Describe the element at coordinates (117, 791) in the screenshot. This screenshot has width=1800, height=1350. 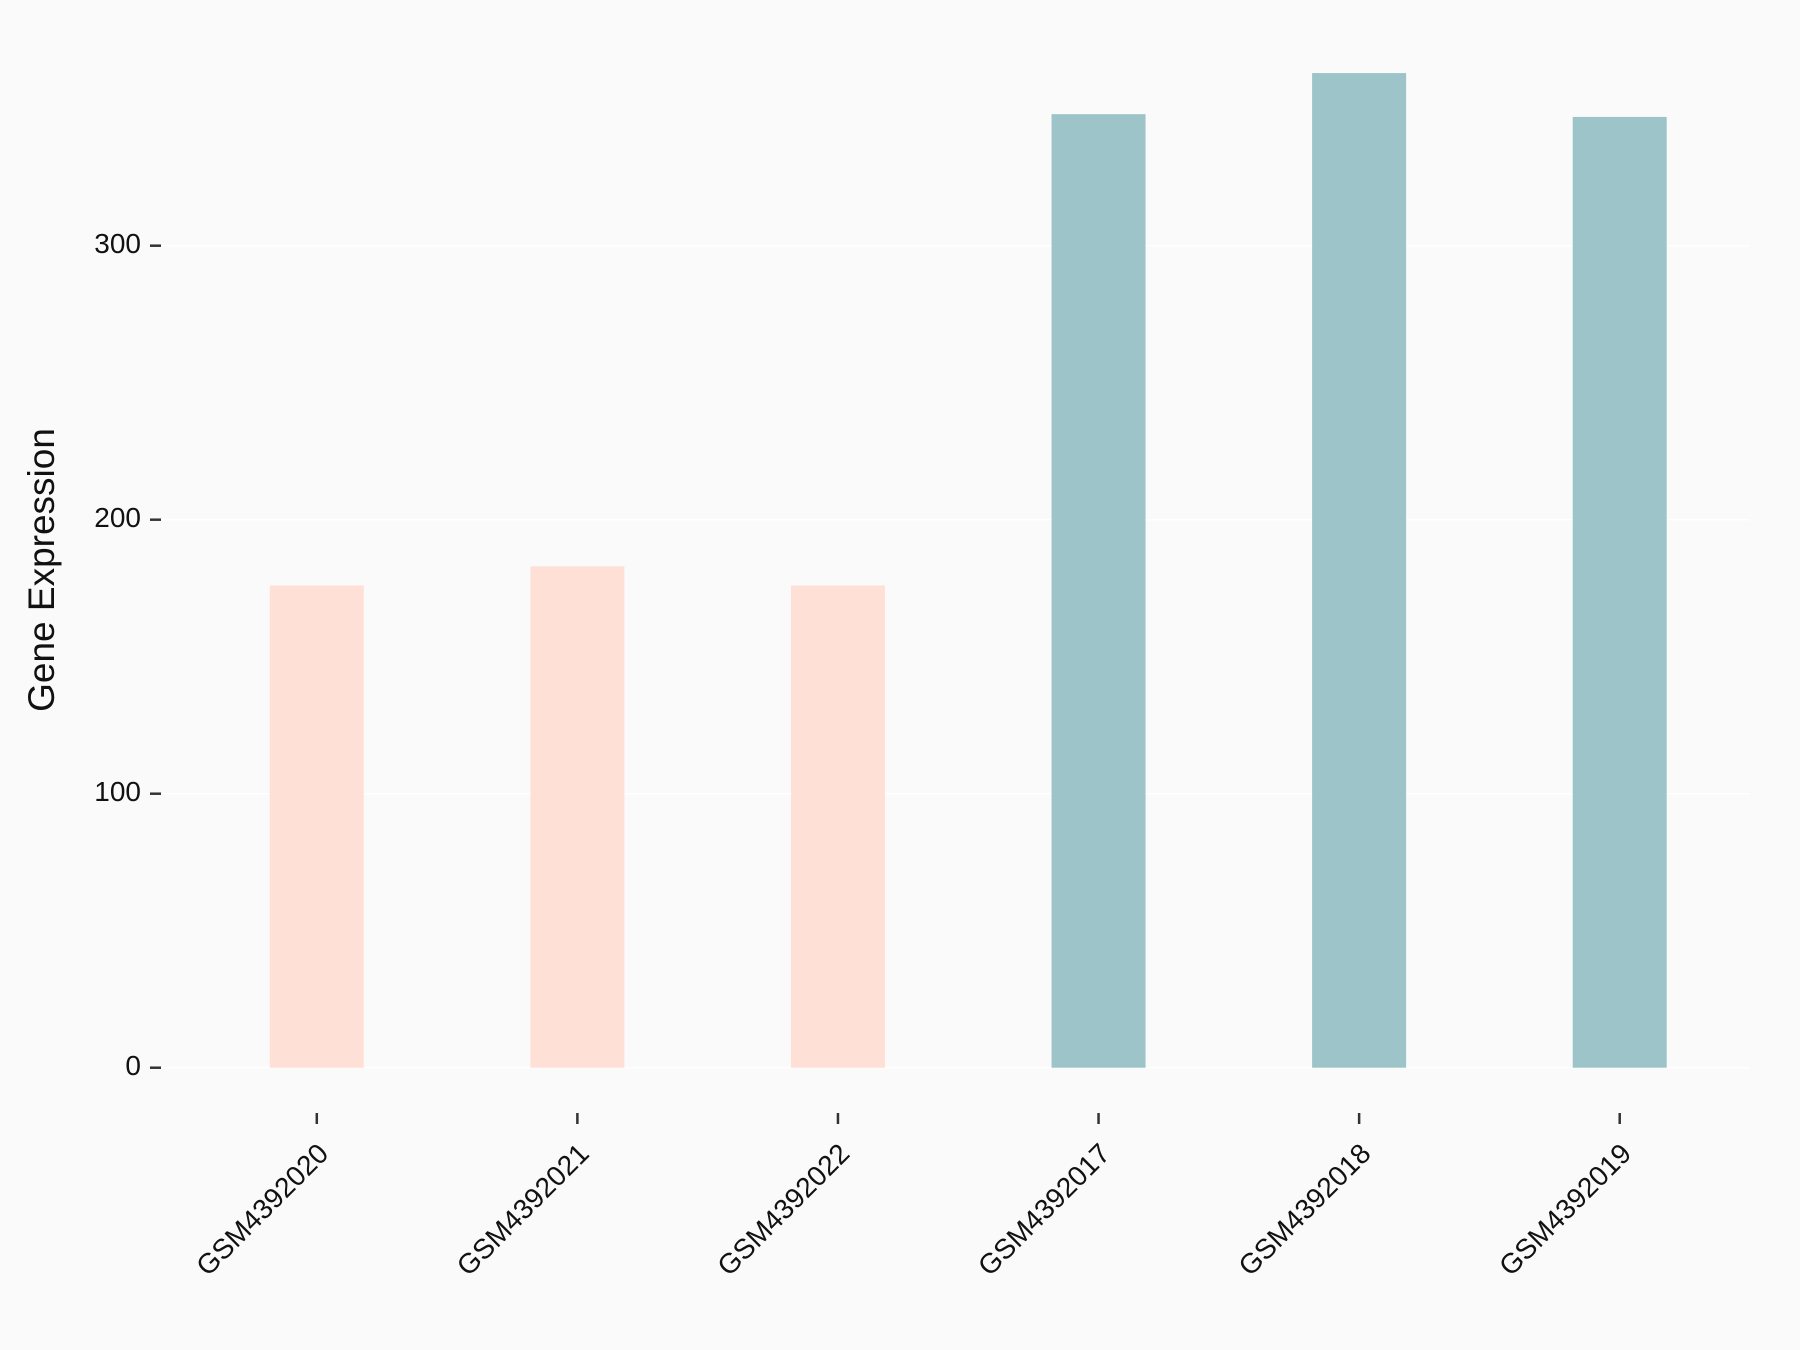
I see `y-tick-label: 100` at that location.